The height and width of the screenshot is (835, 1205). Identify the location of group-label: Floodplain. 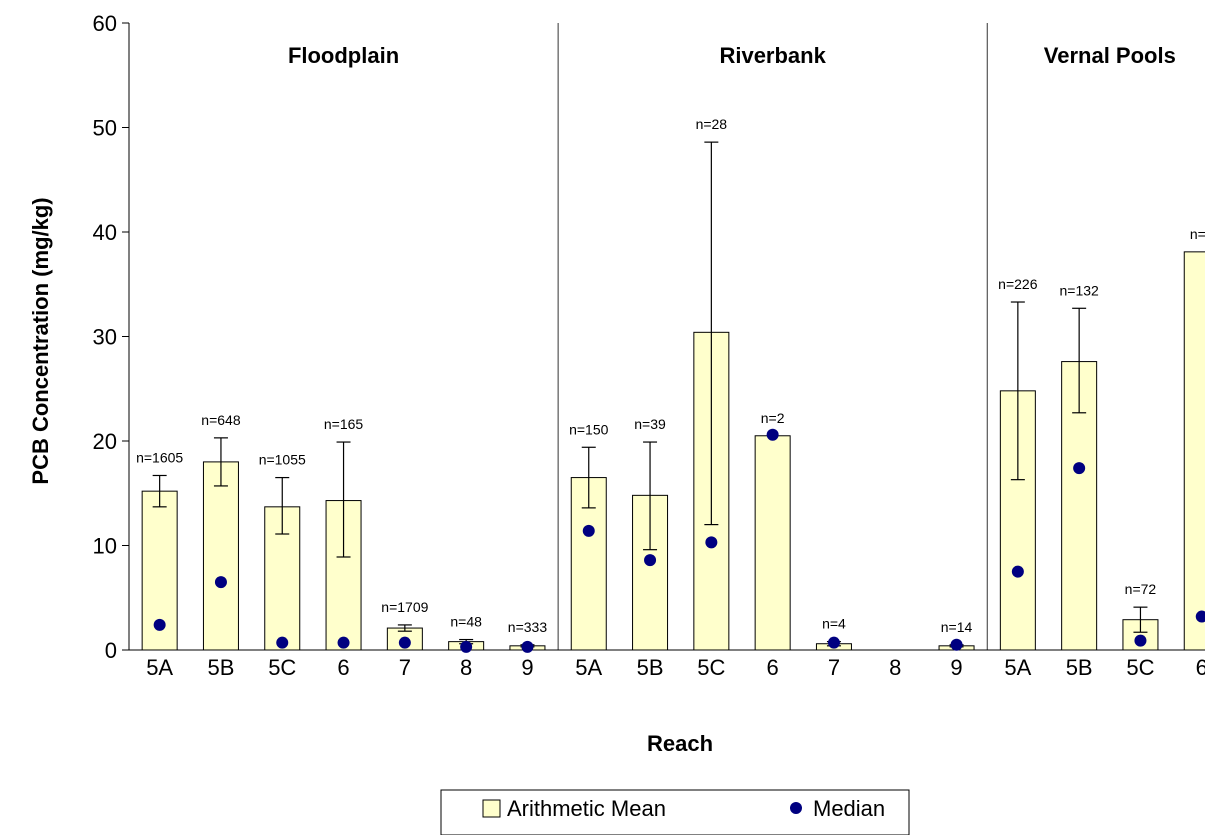
(343, 55).